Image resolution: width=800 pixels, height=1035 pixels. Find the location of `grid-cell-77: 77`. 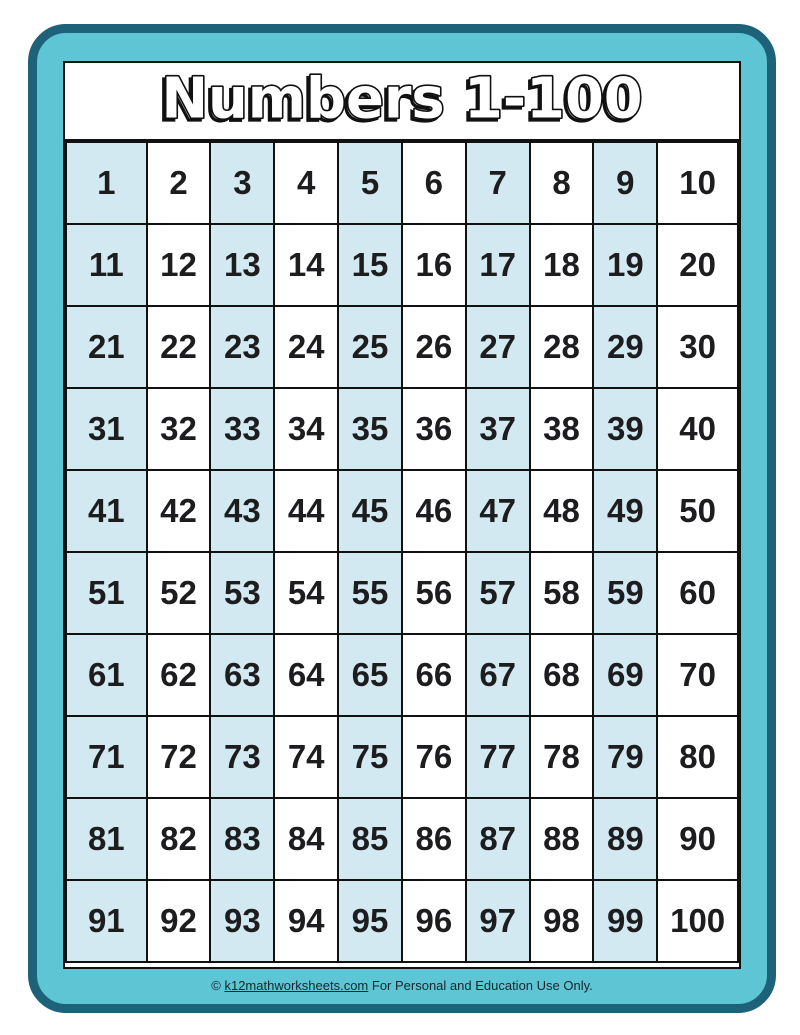

grid-cell-77: 77 is located at coordinates (497, 757).